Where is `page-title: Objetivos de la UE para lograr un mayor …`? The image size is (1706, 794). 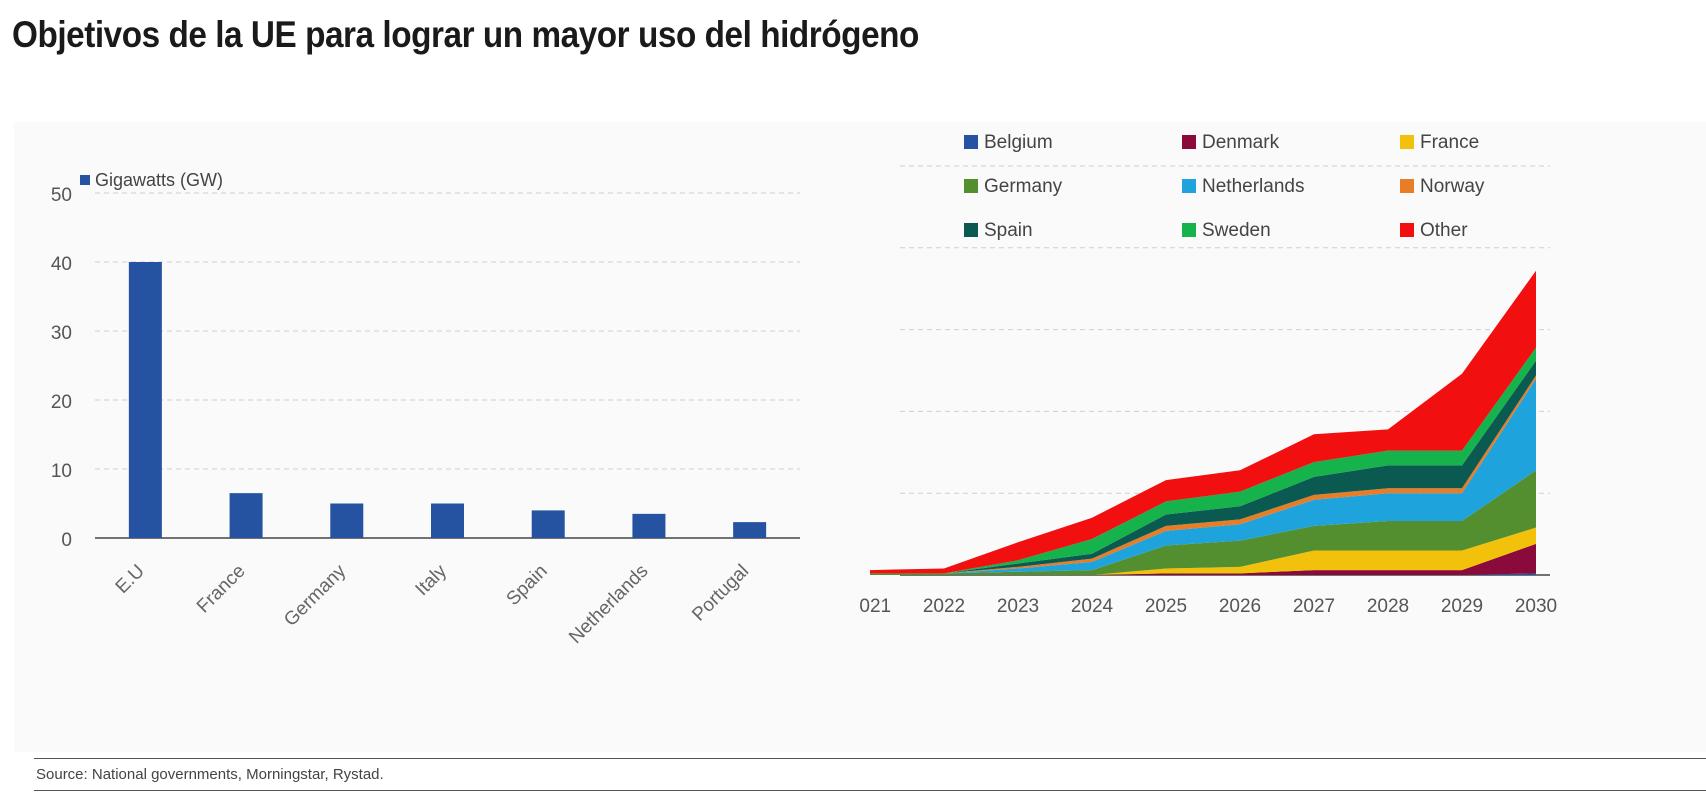
page-title: Objetivos de la UE para lograr un mayor … is located at coordinates (465, 34).